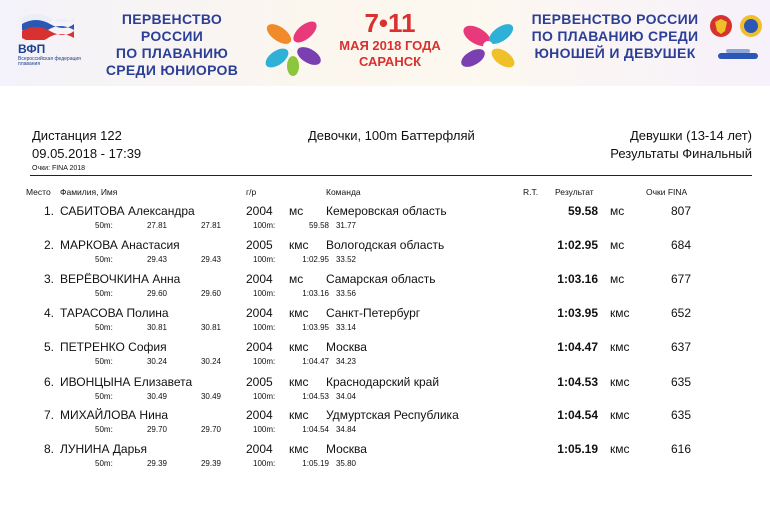  What do you see at coordinates (680, 279) in the screenshot?
I see `fina-points: 677` at bounding box center [680, 279].